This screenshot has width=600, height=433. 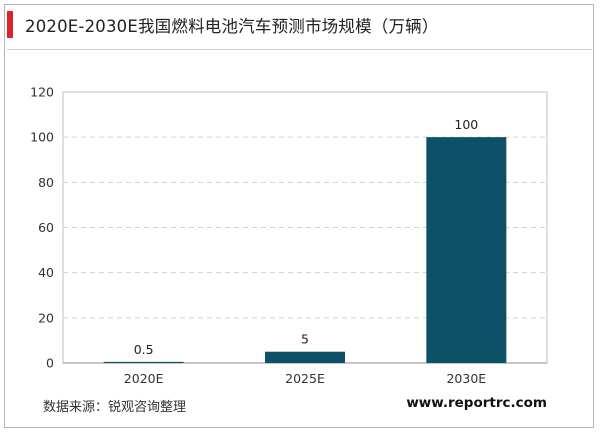 I want to click on y-tick-label: 100, so click(x=42, y=137).